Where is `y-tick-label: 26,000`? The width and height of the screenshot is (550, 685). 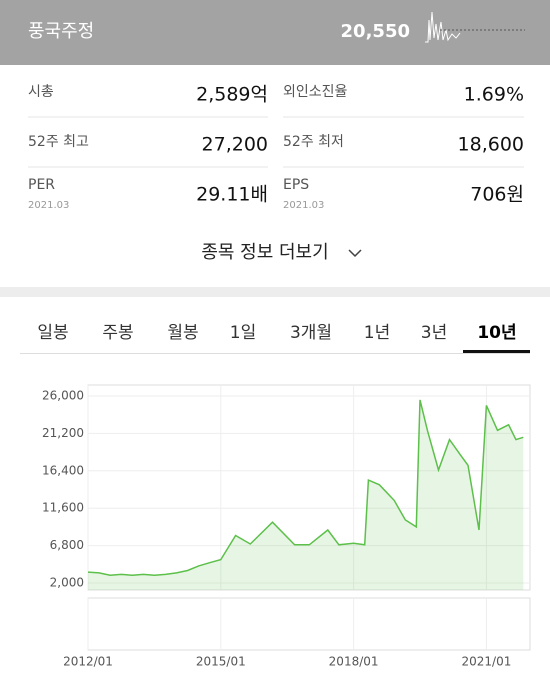
y-tick-label: 26,000 is located at coordinates (63, 396).